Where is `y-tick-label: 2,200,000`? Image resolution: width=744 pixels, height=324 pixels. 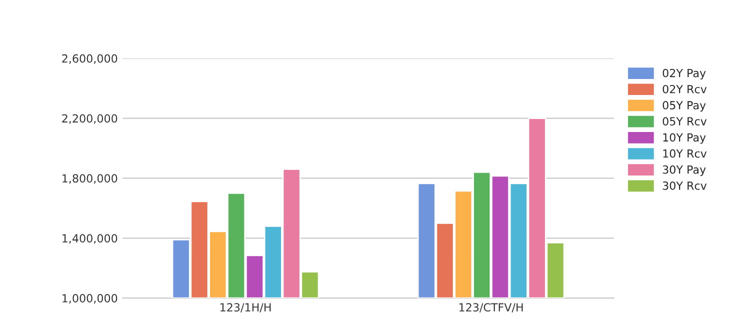 y-tick-label: 2,200,000 is located at coordinates (90, 119).